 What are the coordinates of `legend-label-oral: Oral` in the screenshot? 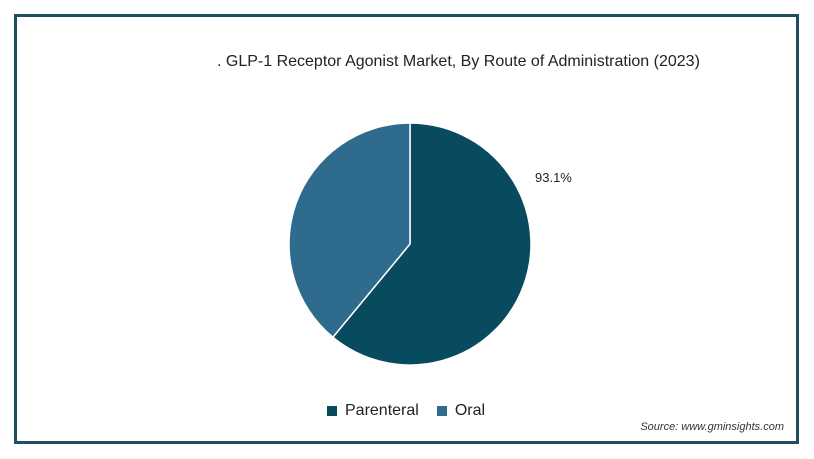 It's located at (470, 410).